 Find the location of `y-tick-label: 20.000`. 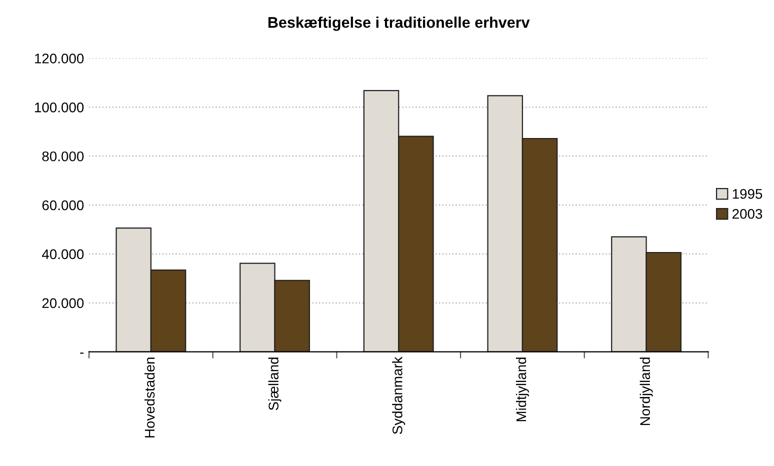

y-tick-label: 20.000 is located at coordinates (63, 303).